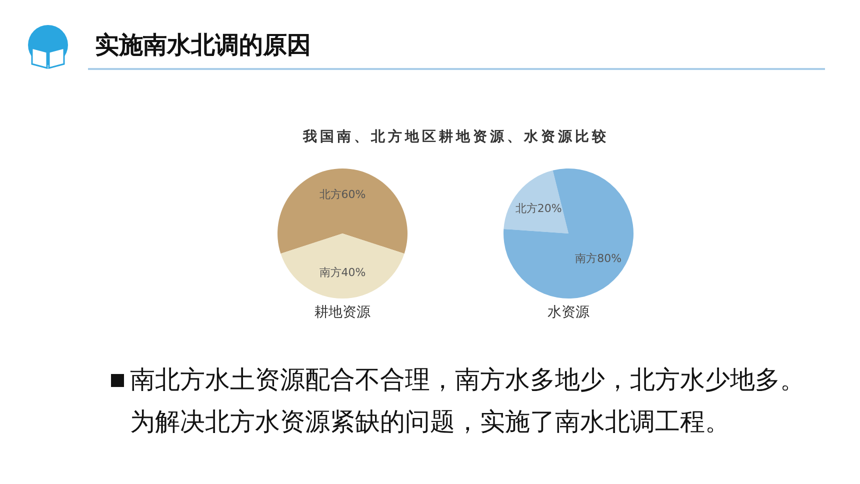  I want to click on slice-label: 北方20%, so click(538, 208).